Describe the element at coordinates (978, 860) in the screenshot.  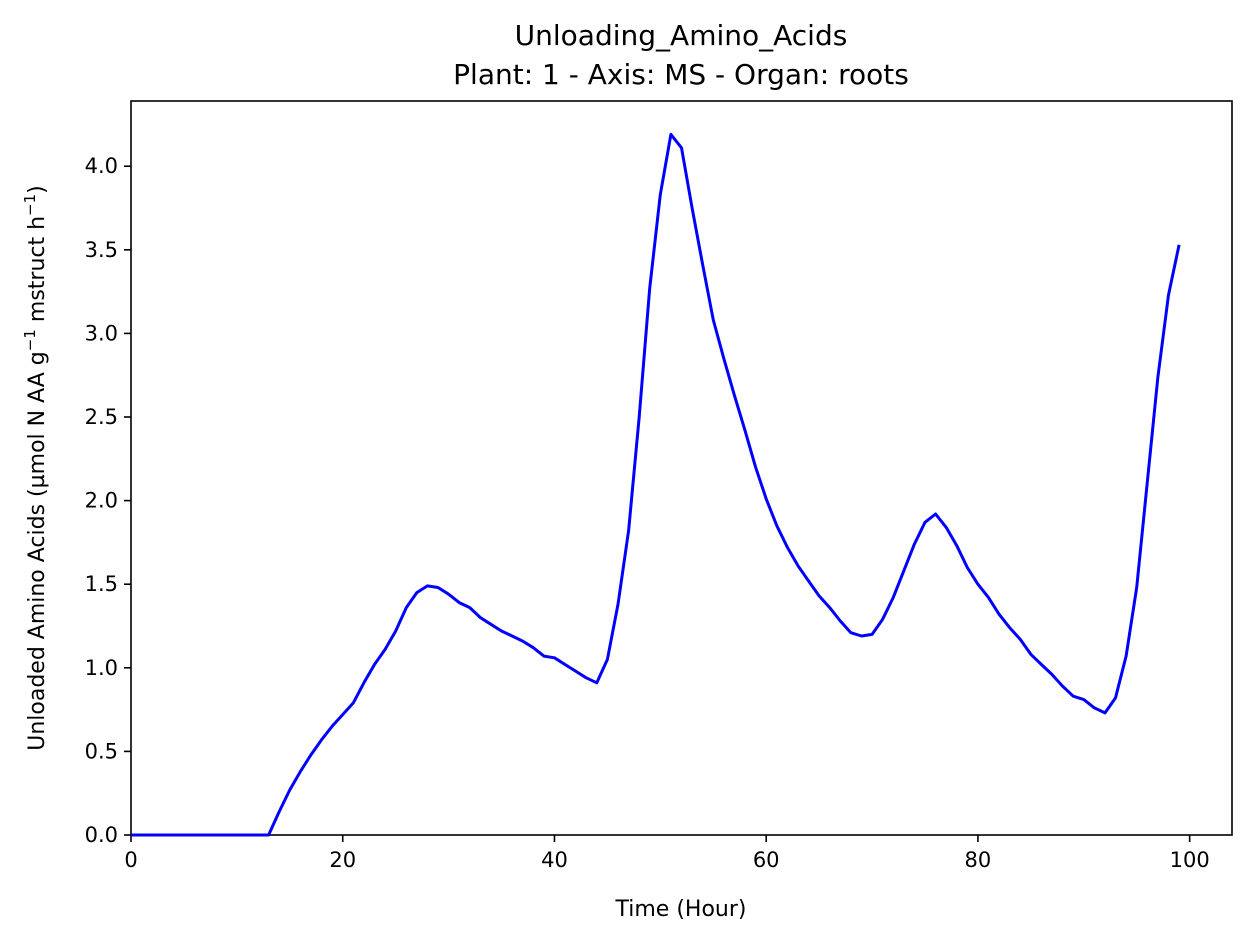
I see `x-tick-label: 80` at that location.